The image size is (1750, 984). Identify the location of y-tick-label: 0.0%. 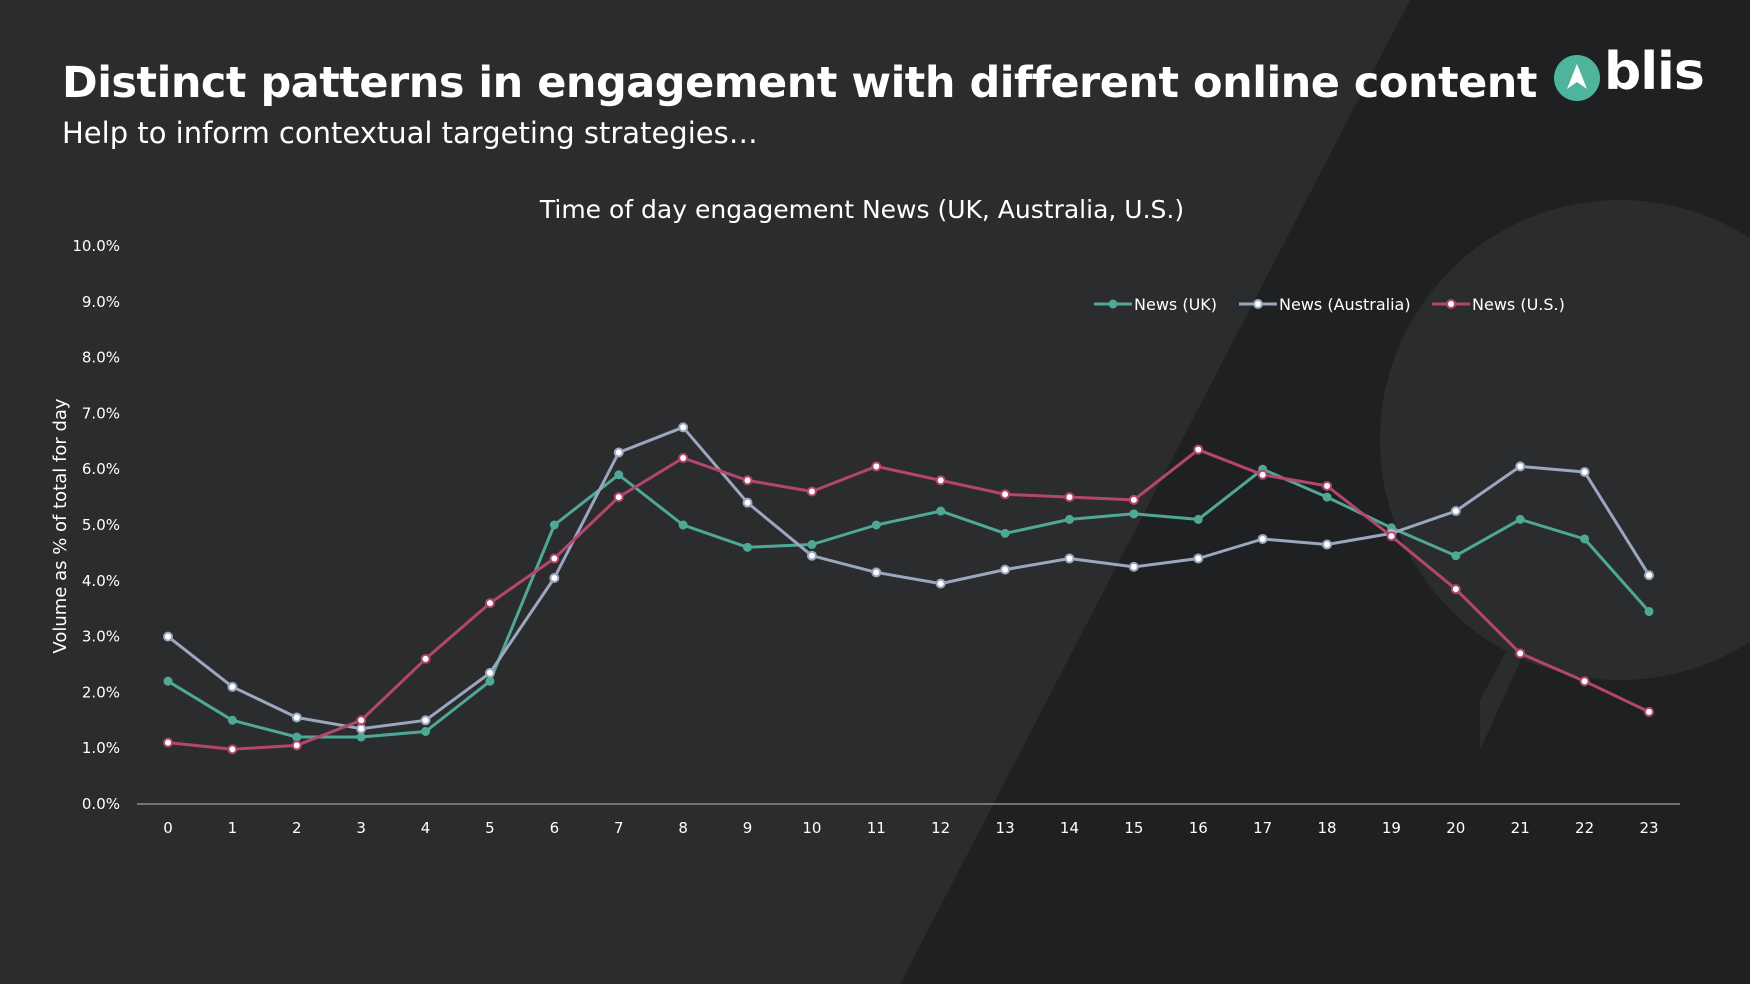
(101, 804).